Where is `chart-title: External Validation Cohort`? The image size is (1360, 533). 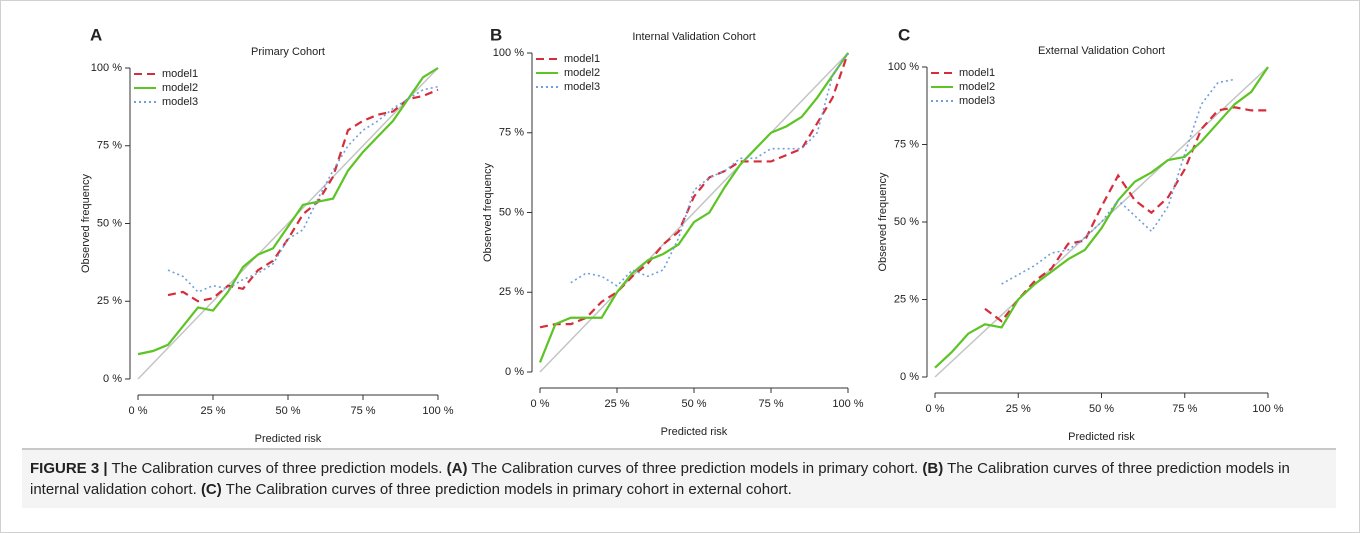 chart-title: External Validation Cohort is located at coordinates (1101, 51).